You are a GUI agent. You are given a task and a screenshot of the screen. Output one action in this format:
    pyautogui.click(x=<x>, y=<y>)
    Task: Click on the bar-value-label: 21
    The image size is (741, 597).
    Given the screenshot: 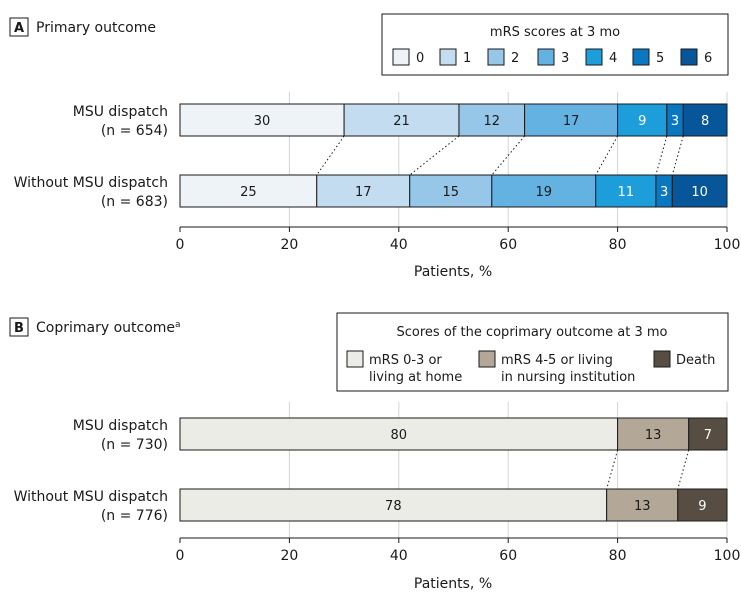 What is the action you would take?
    pyautogui.click(x=401, y=121)
    